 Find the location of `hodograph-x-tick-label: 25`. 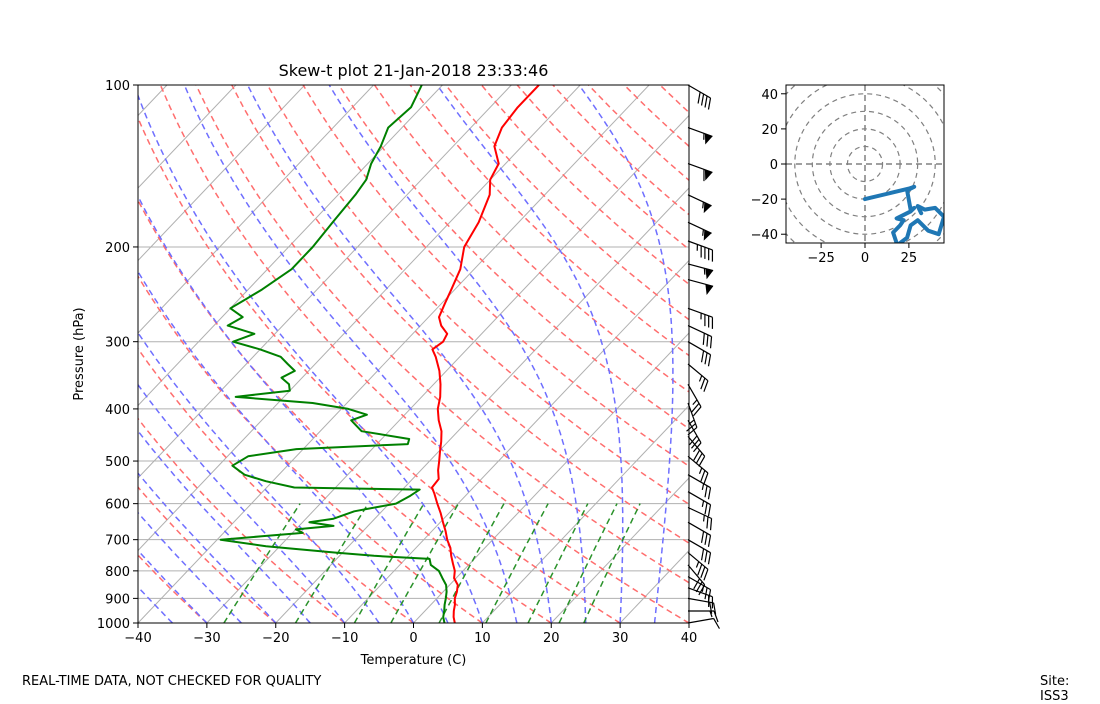

hodograph-x-tick-label: 25 is located at coordinates (909, 258).